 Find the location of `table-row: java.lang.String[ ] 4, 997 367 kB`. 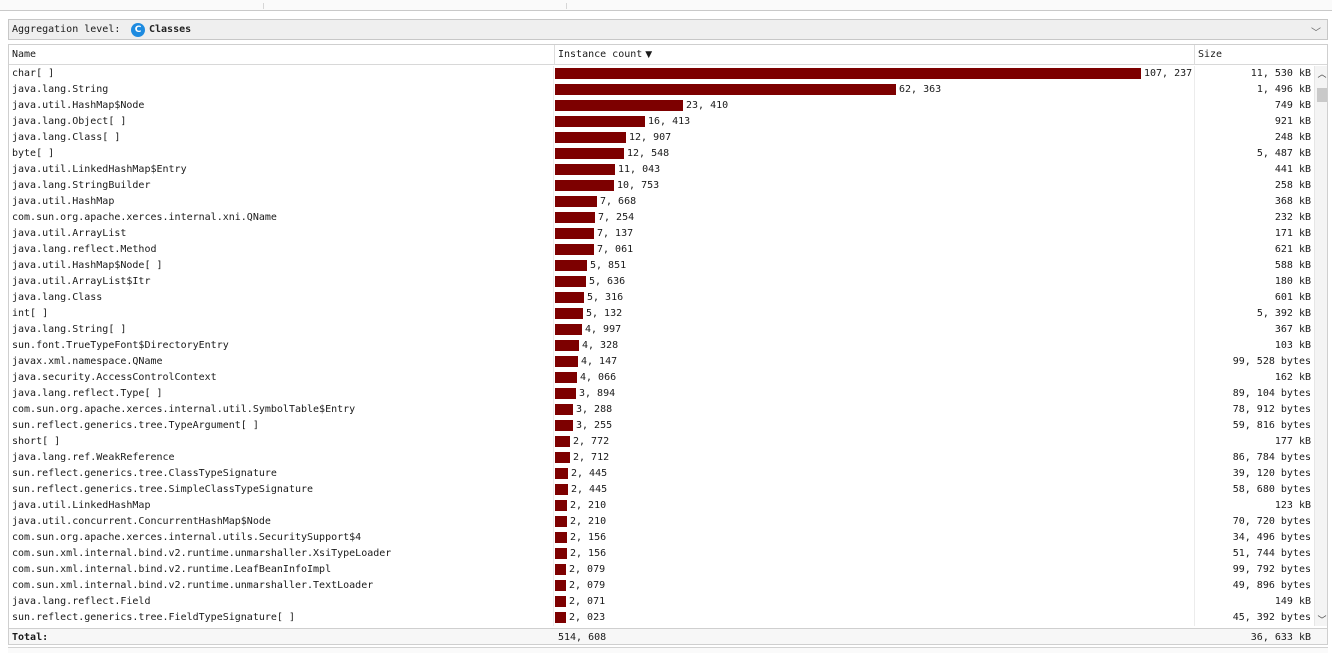

table-row: java.lang.String[ ] 4, 997 367 kB is located at coordinates (661, 330).